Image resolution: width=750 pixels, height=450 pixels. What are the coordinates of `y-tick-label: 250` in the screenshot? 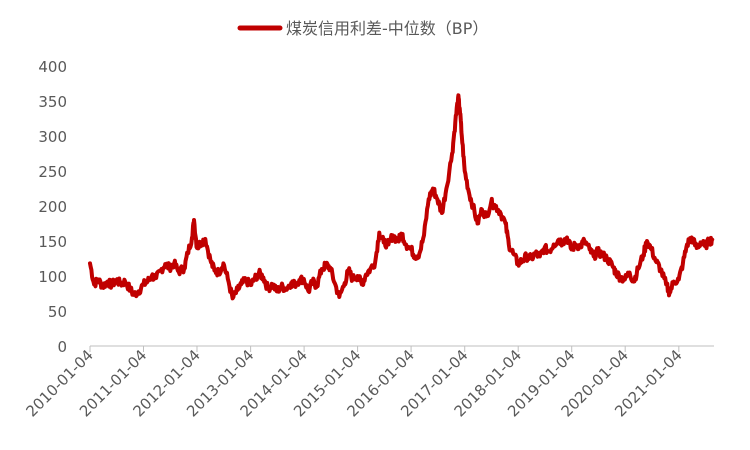 It's located at (52, 172).